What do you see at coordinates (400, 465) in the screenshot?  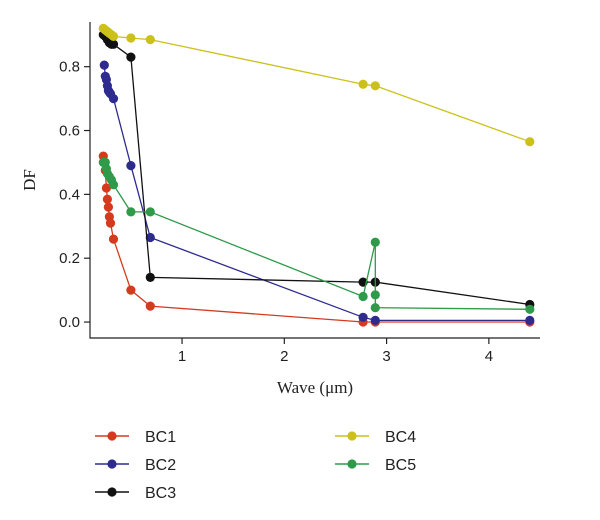 I see `legend-label: BC5` at bounding box center [400, 465].